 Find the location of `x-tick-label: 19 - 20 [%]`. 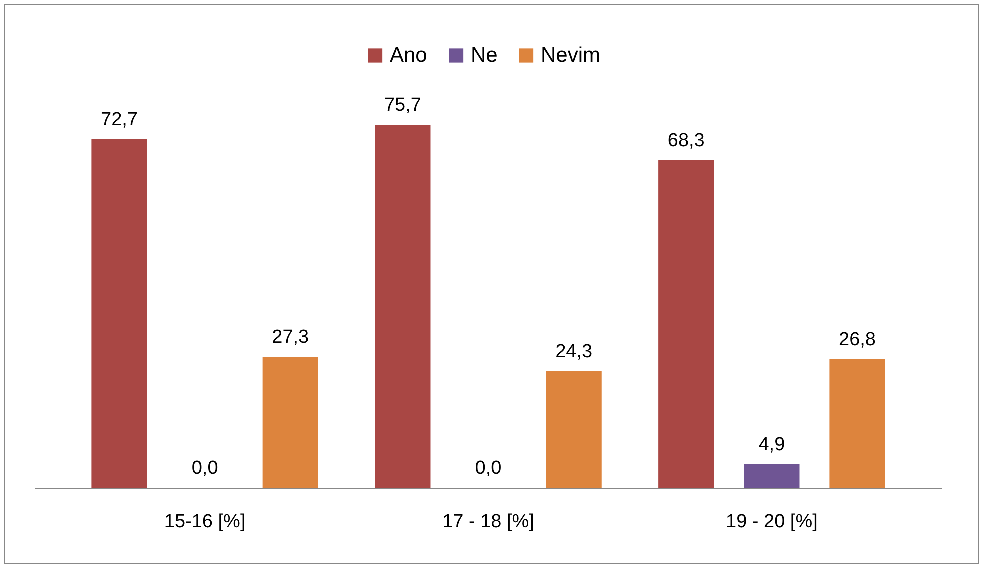

x-tick-label: 19 - 20 [%] is located at coordinates (772, 522).